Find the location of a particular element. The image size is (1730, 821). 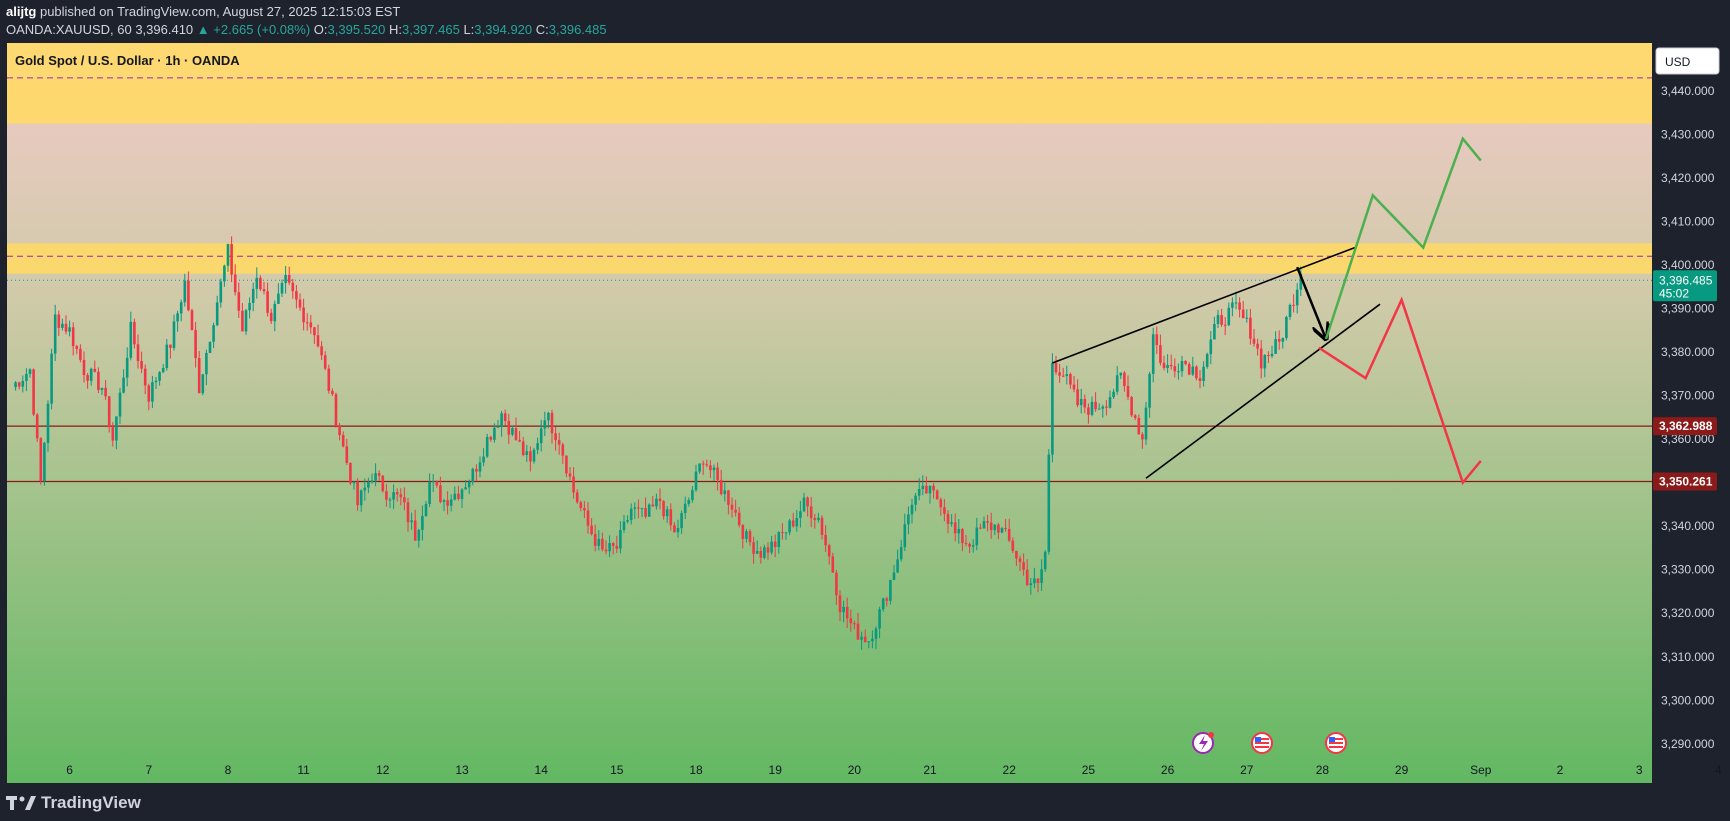

price-axis is located at coordinates (1687, 413).